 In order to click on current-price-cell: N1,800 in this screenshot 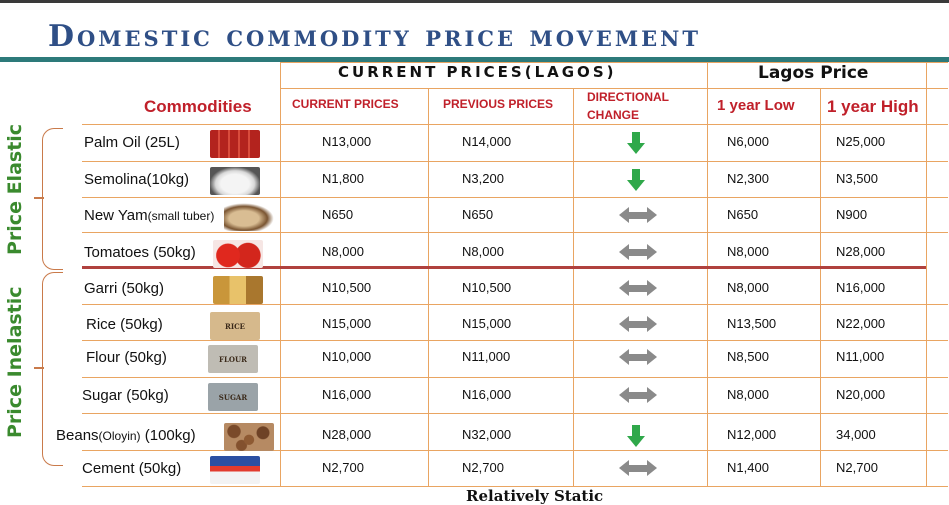, I will do `click(343, 178)`.